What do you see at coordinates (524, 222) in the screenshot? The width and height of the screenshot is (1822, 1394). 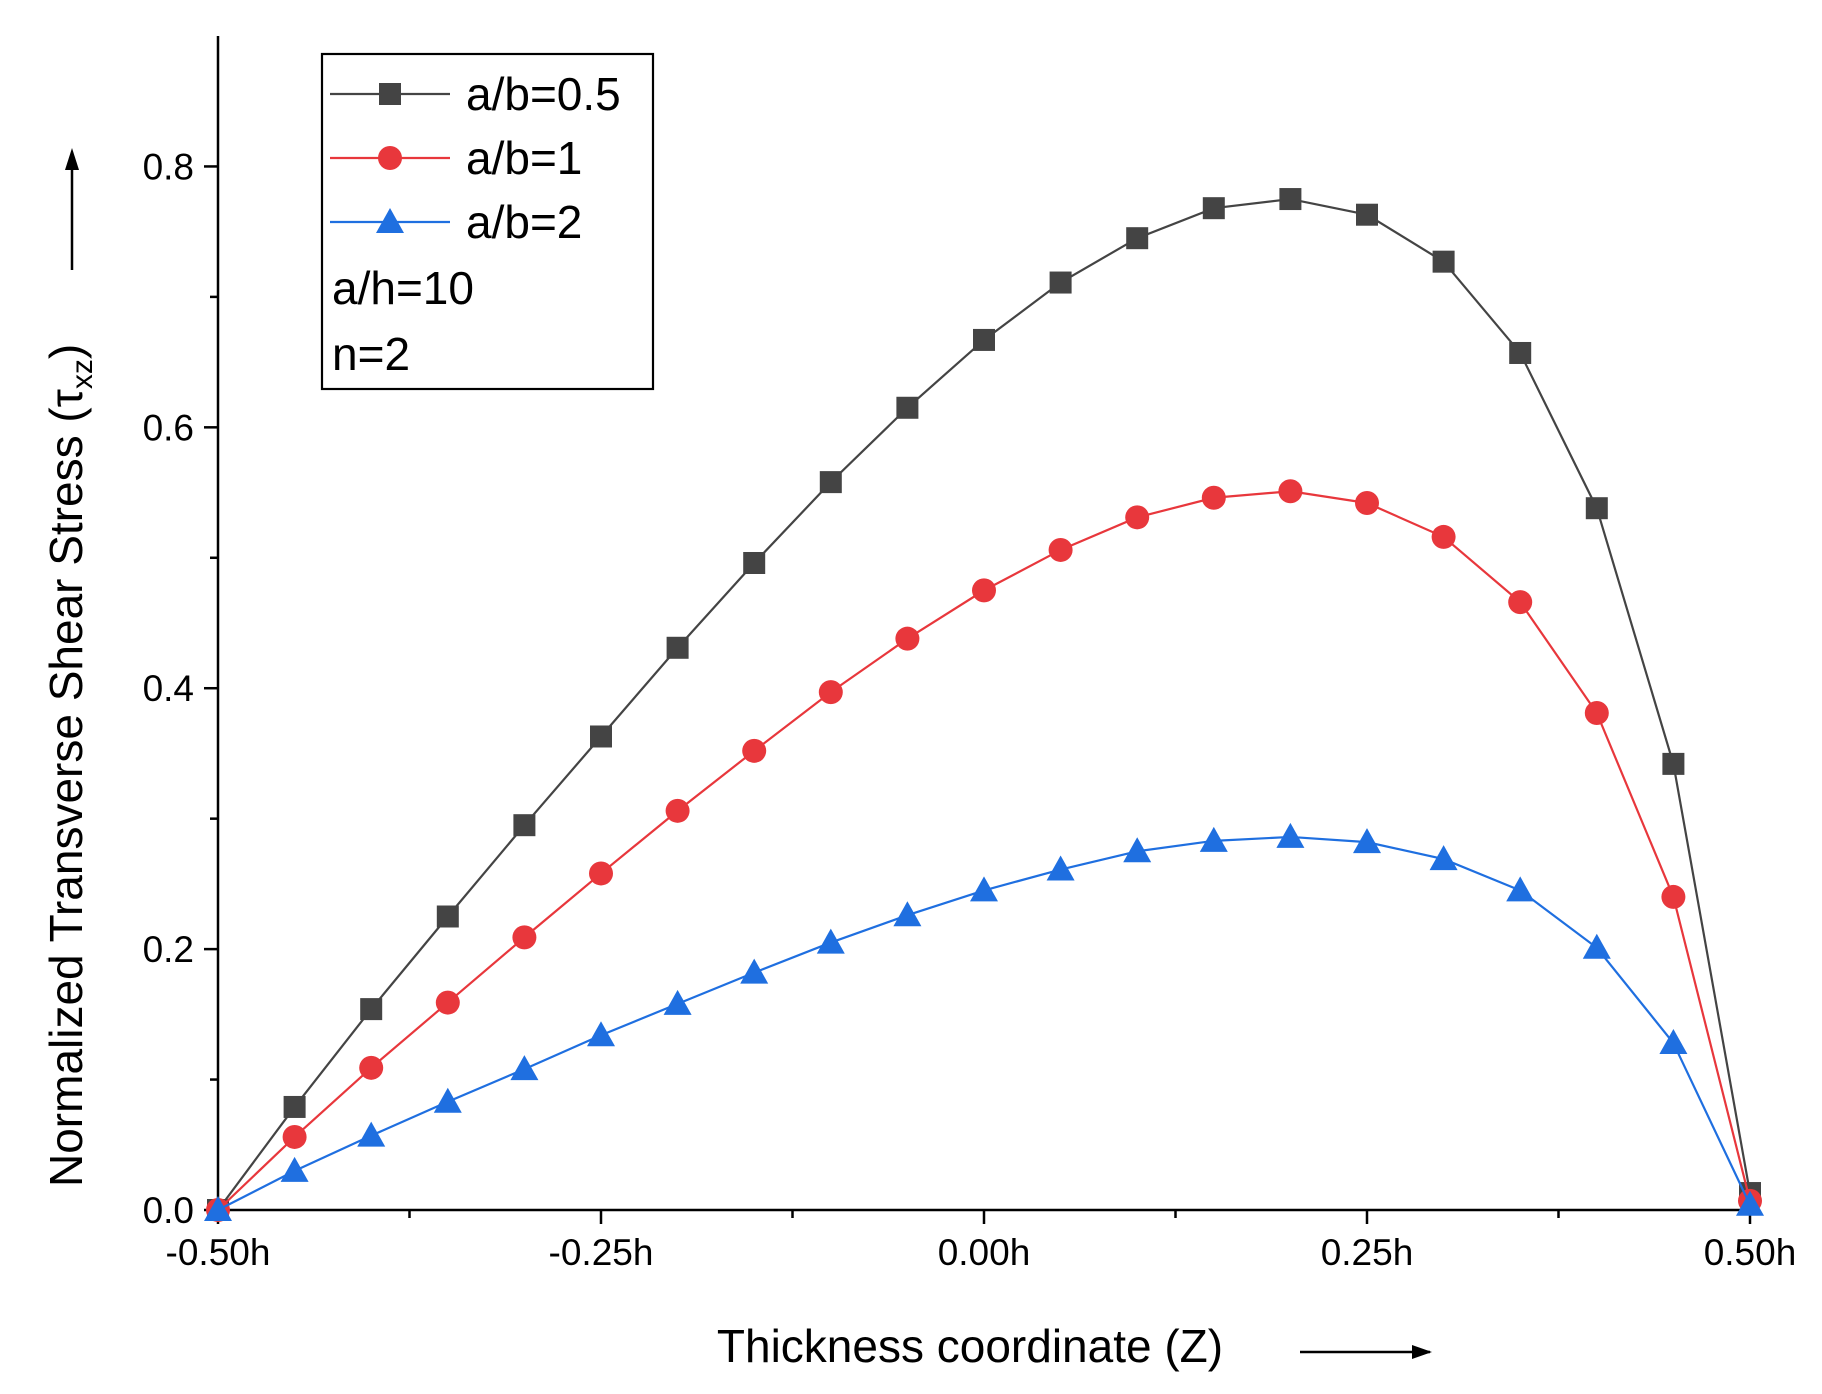 I see `legend-label: a/b=2` at bounding box center [524, 222].